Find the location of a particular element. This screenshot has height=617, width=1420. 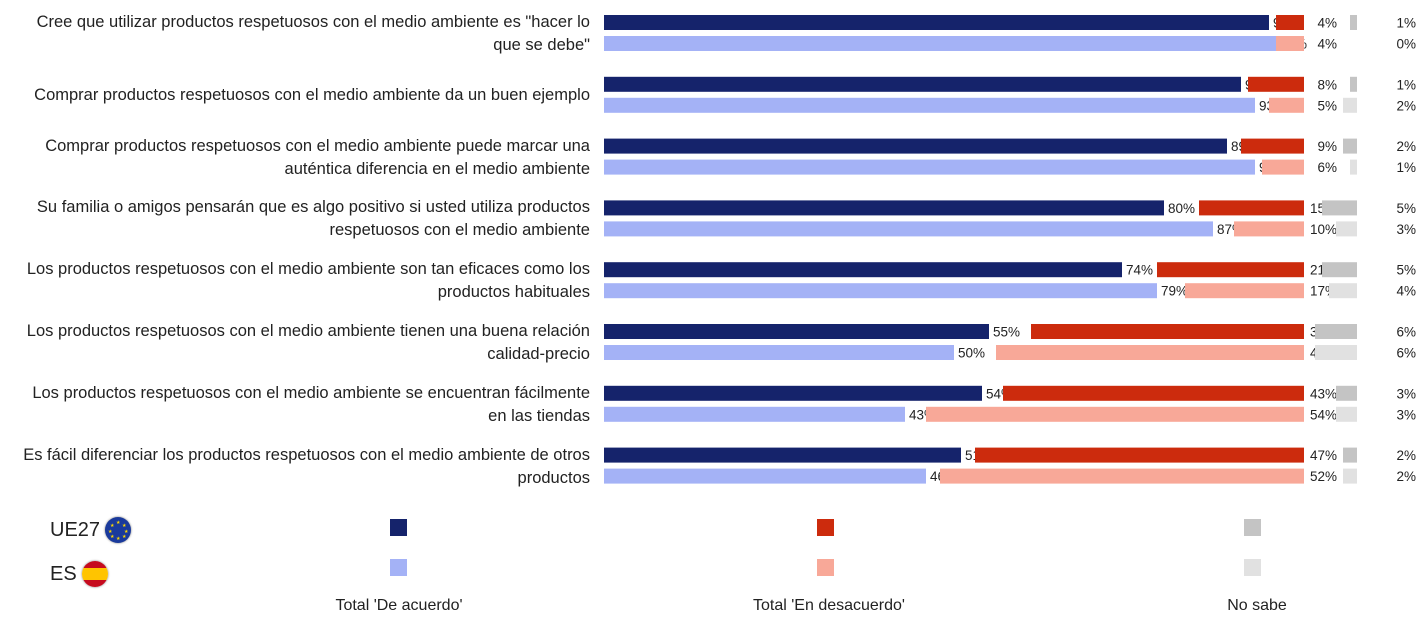

value-disagree-es: 6% is located at coordinates (1327, 167).